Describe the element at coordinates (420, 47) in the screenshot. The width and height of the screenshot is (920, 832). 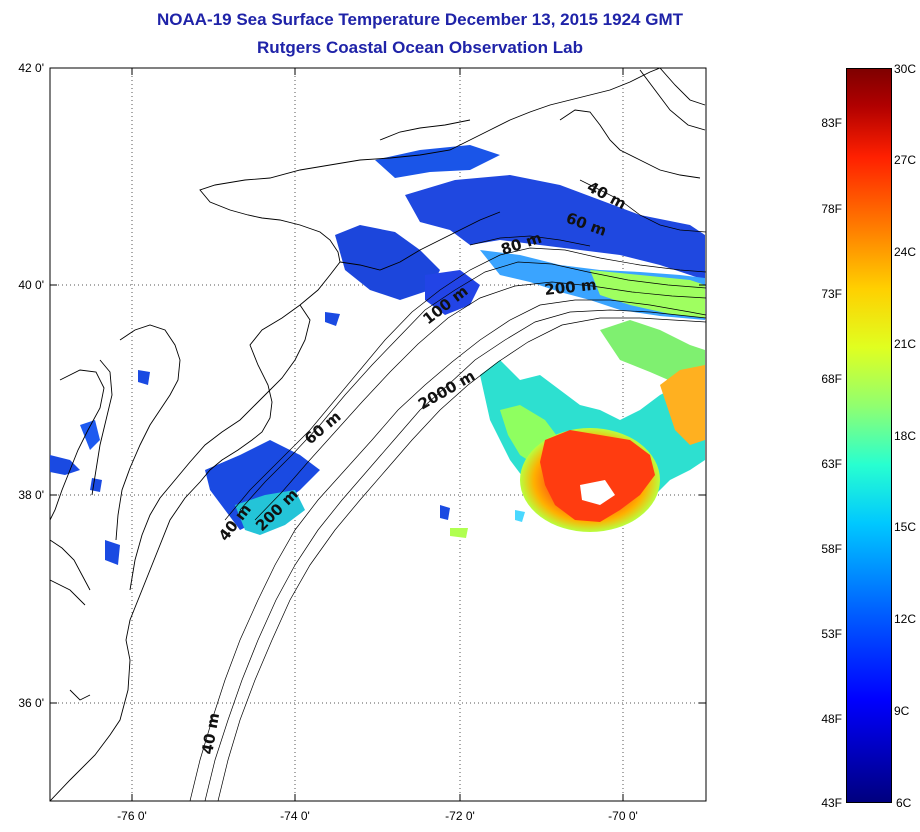
I see `title-line-2: Rutgers Coastal Ocean Observation Lab` at that location.